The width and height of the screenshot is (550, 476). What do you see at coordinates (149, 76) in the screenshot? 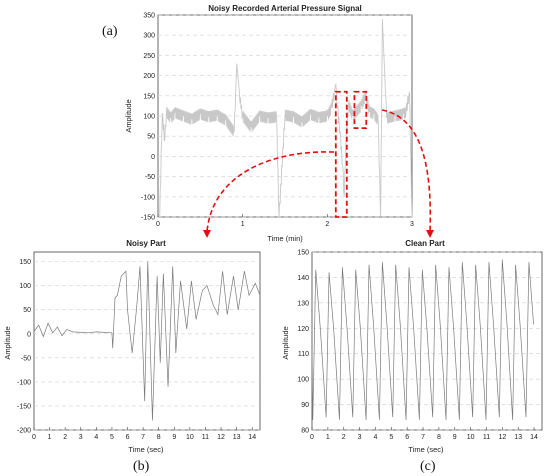
I see `panel-a-ytick-label: 200` at bounding box center [149, 76].